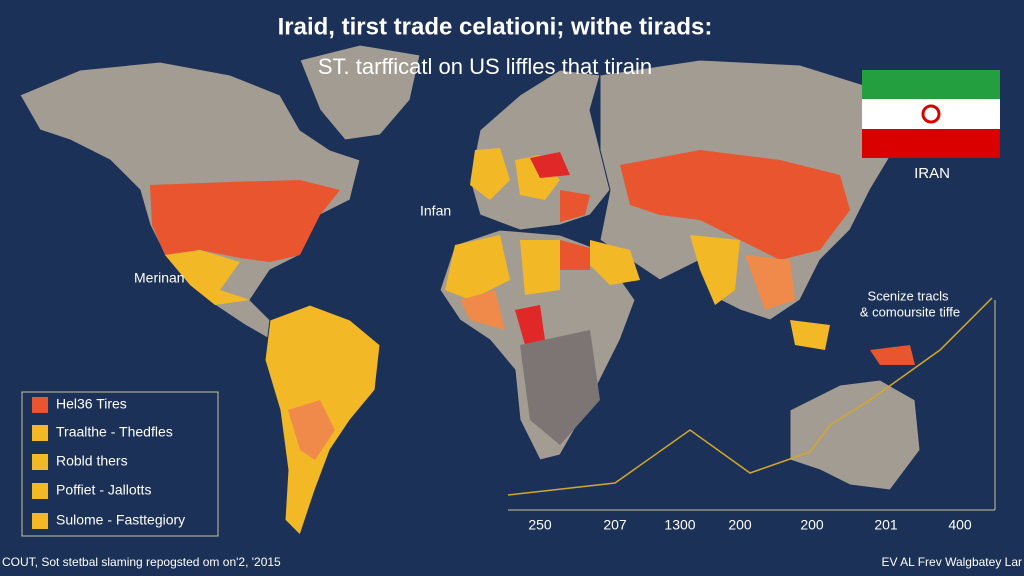  Describe the element at coordinates (435, 211) in the screenshot. I see `map-label: Infan` at that location.